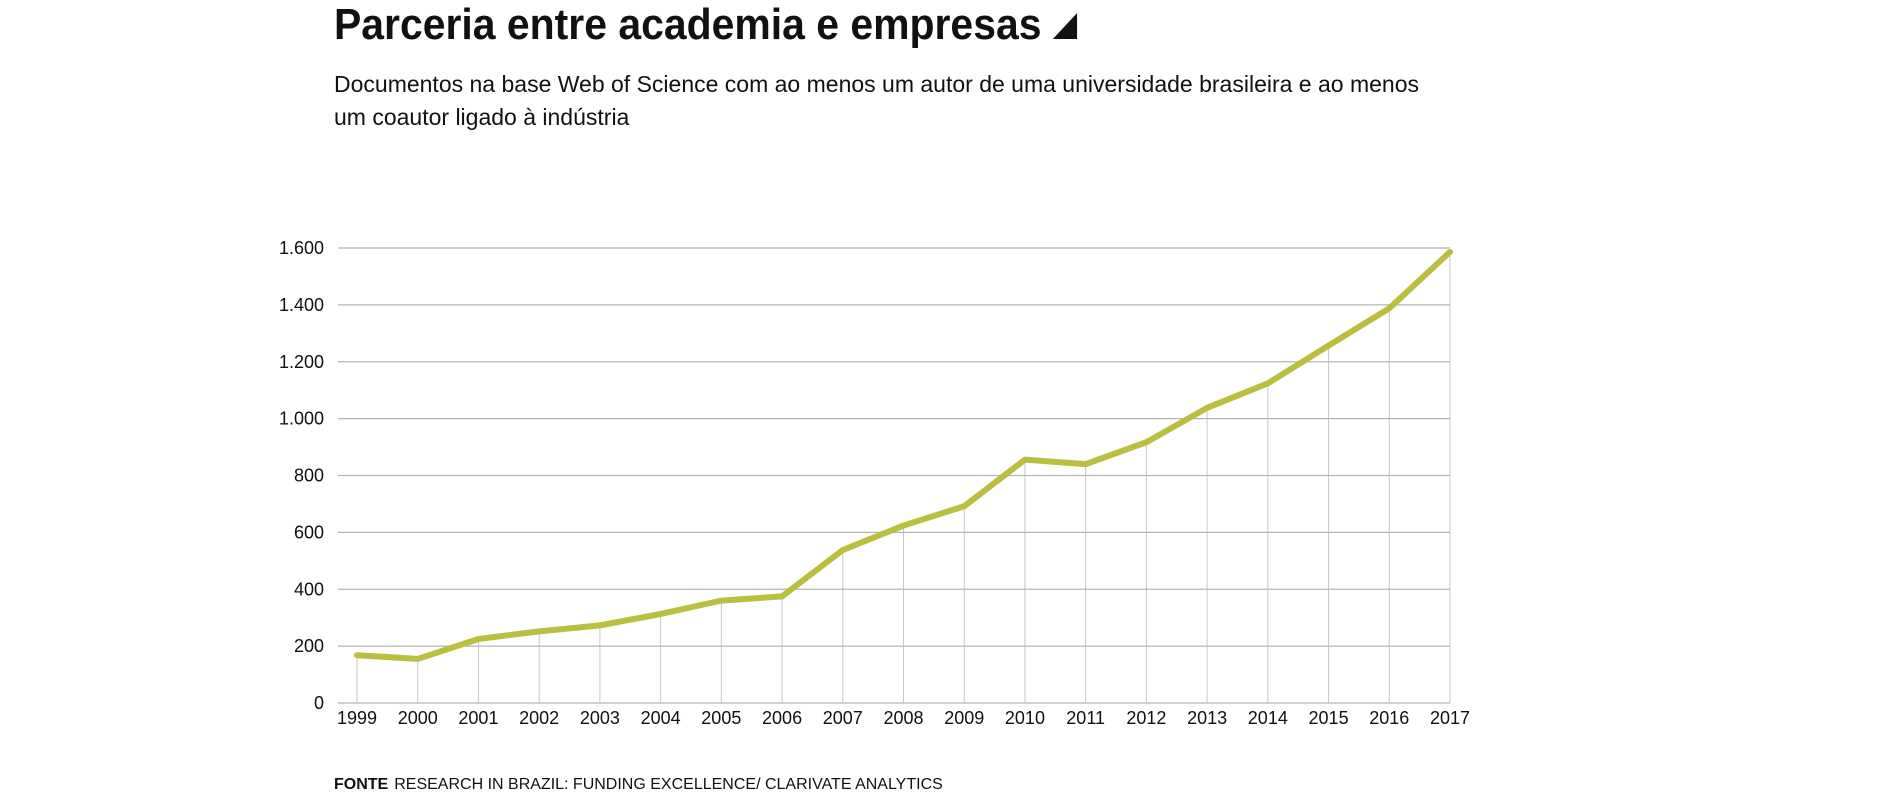  What do you see at coordinates (600, 718) in the screenshot?
I see `x-tick-label: 2003` at bounding box center [600, 718].